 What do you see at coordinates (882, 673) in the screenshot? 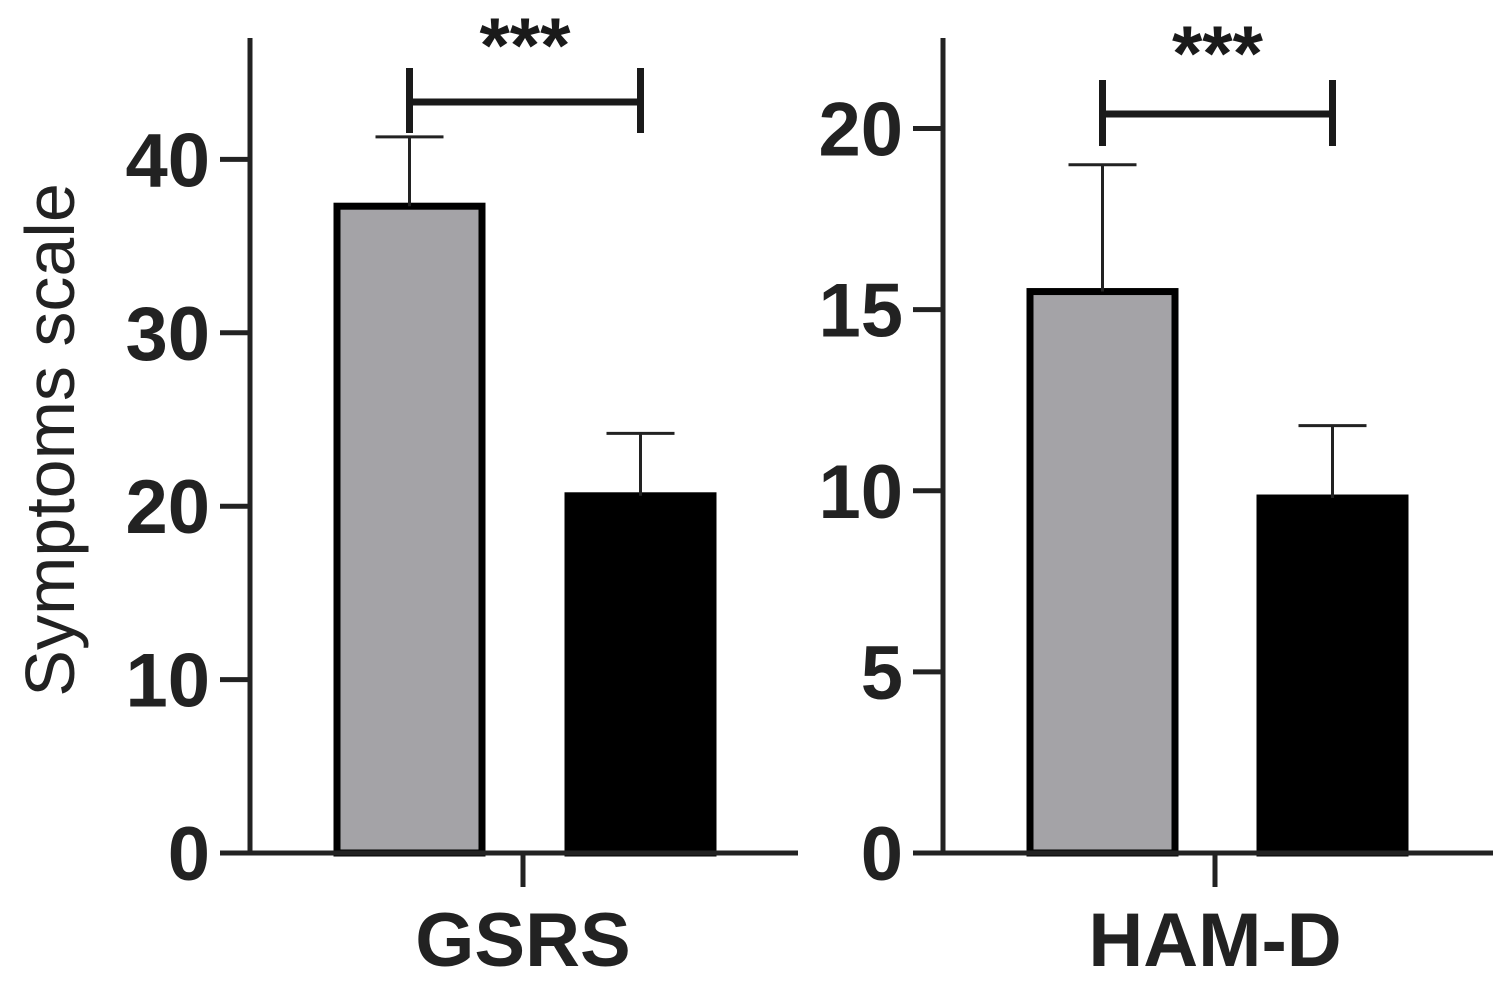
I see `y-tick-label: 5` at bounding box center [882, 673].